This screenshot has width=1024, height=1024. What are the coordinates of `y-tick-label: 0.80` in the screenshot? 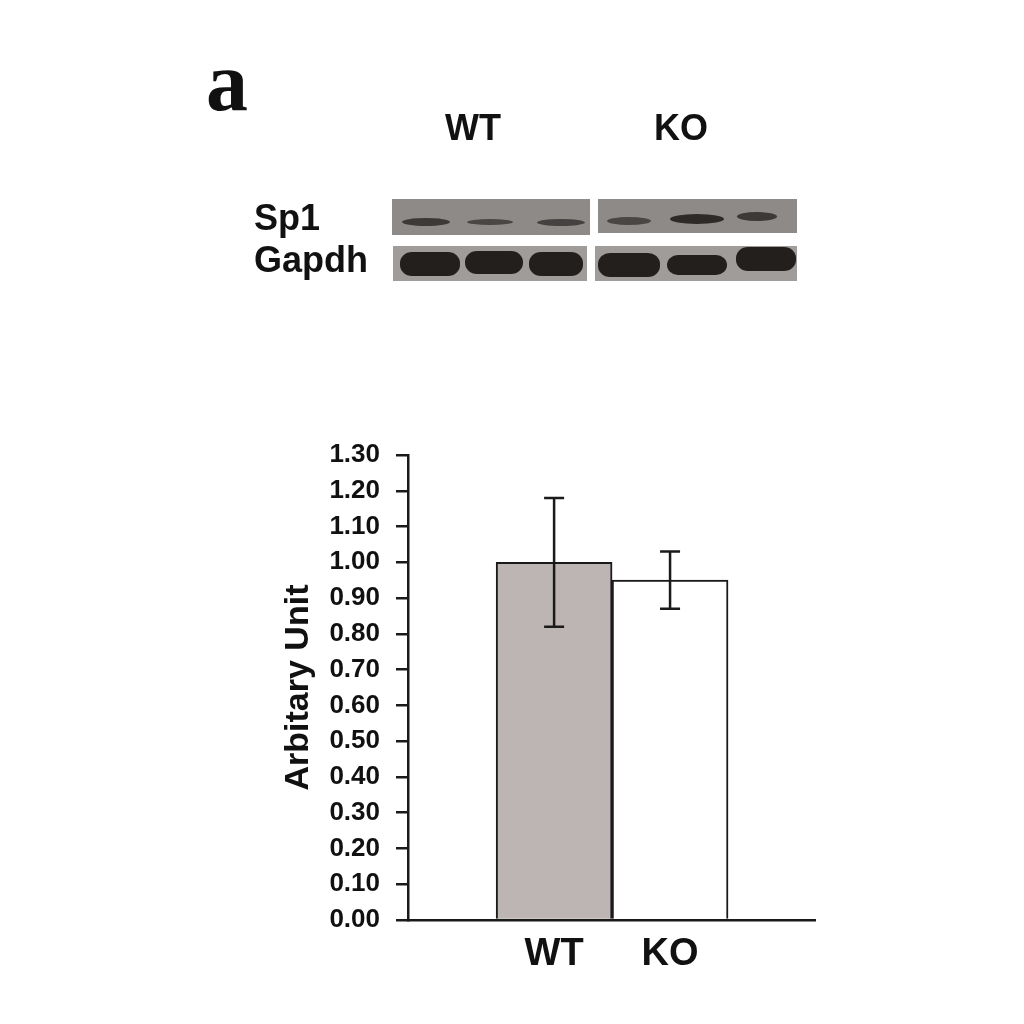 It's located at (354, 632).